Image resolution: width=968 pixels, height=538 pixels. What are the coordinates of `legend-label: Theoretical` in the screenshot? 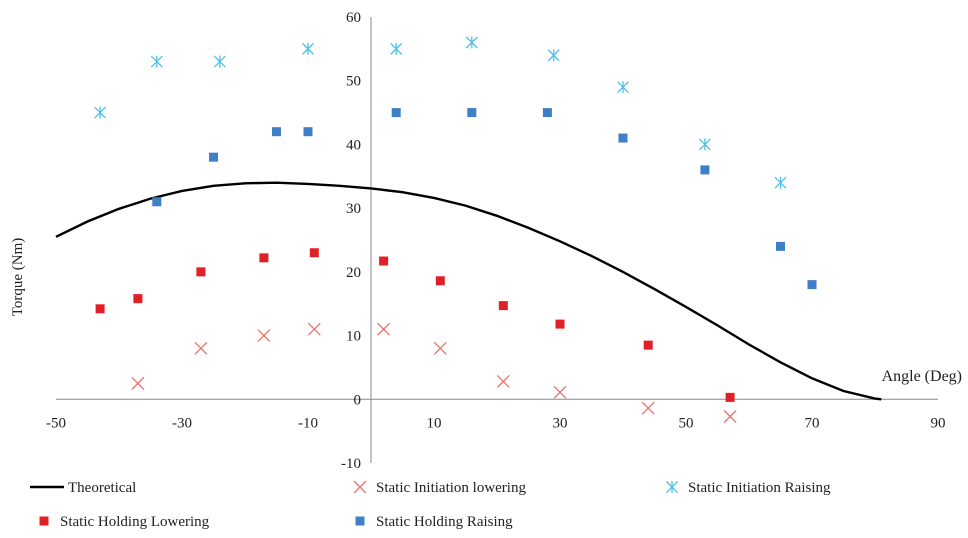 It's located at (102, 488).